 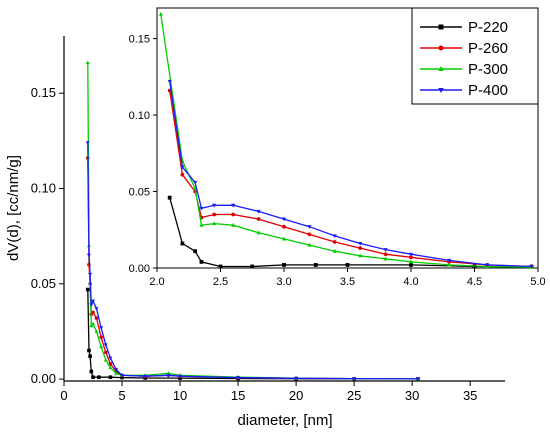 I want to click on legend-item-p-260: P-260, so click(x=464, y=48).